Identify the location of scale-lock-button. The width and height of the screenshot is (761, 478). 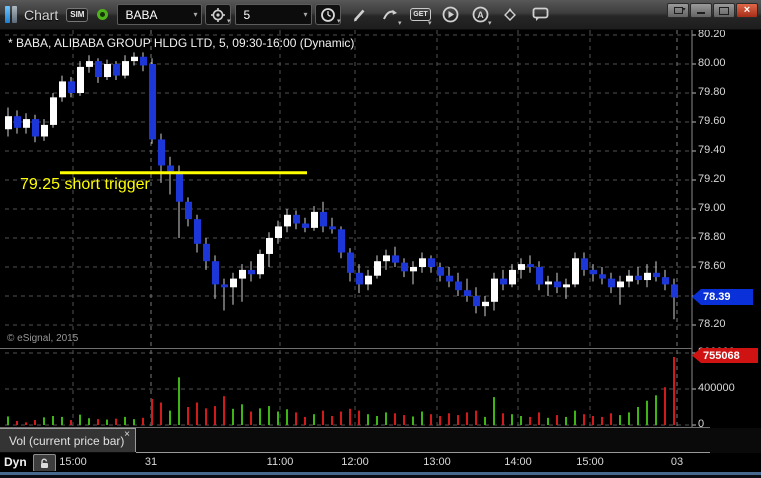
(44, 463).